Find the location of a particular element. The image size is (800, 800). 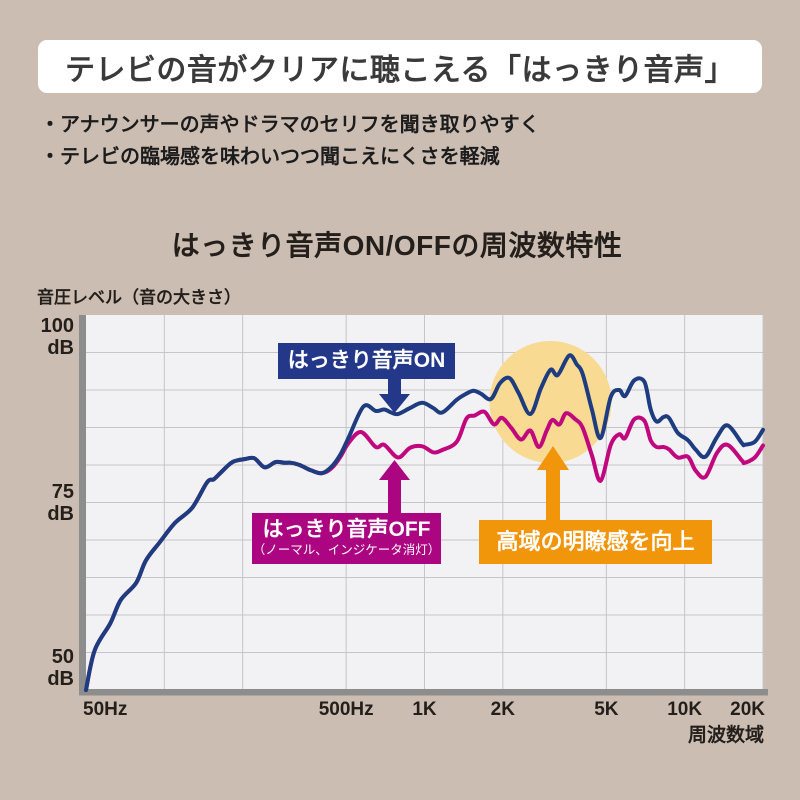

highlight-label-box: 高域の明瞭感を向上 is located at coordinates (595, 542).